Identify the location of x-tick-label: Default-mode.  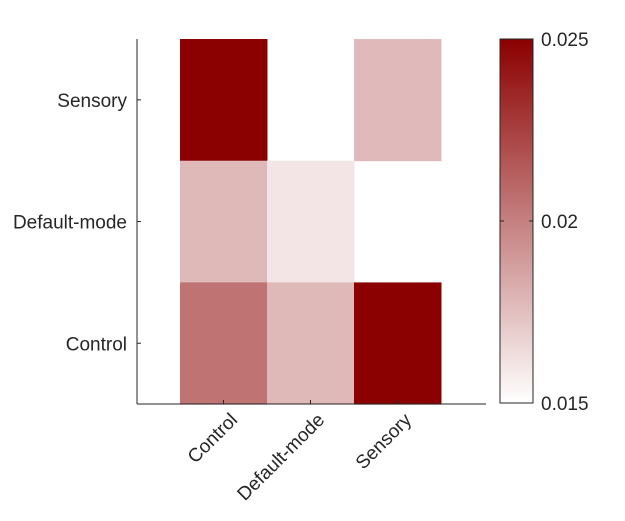
(282, 458).